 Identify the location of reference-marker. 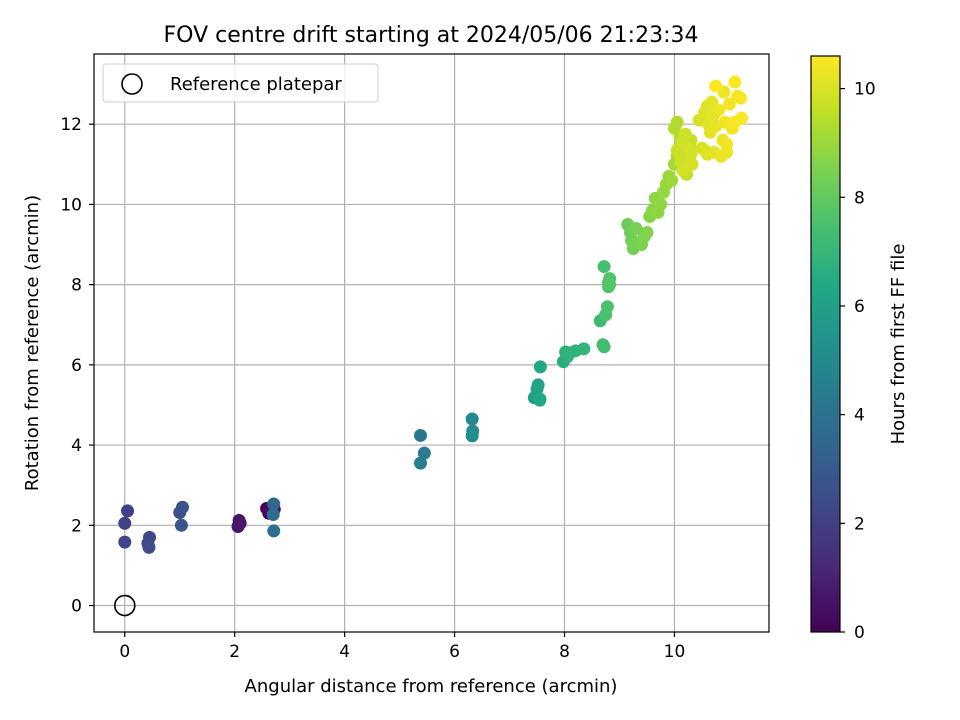
(124, 605).